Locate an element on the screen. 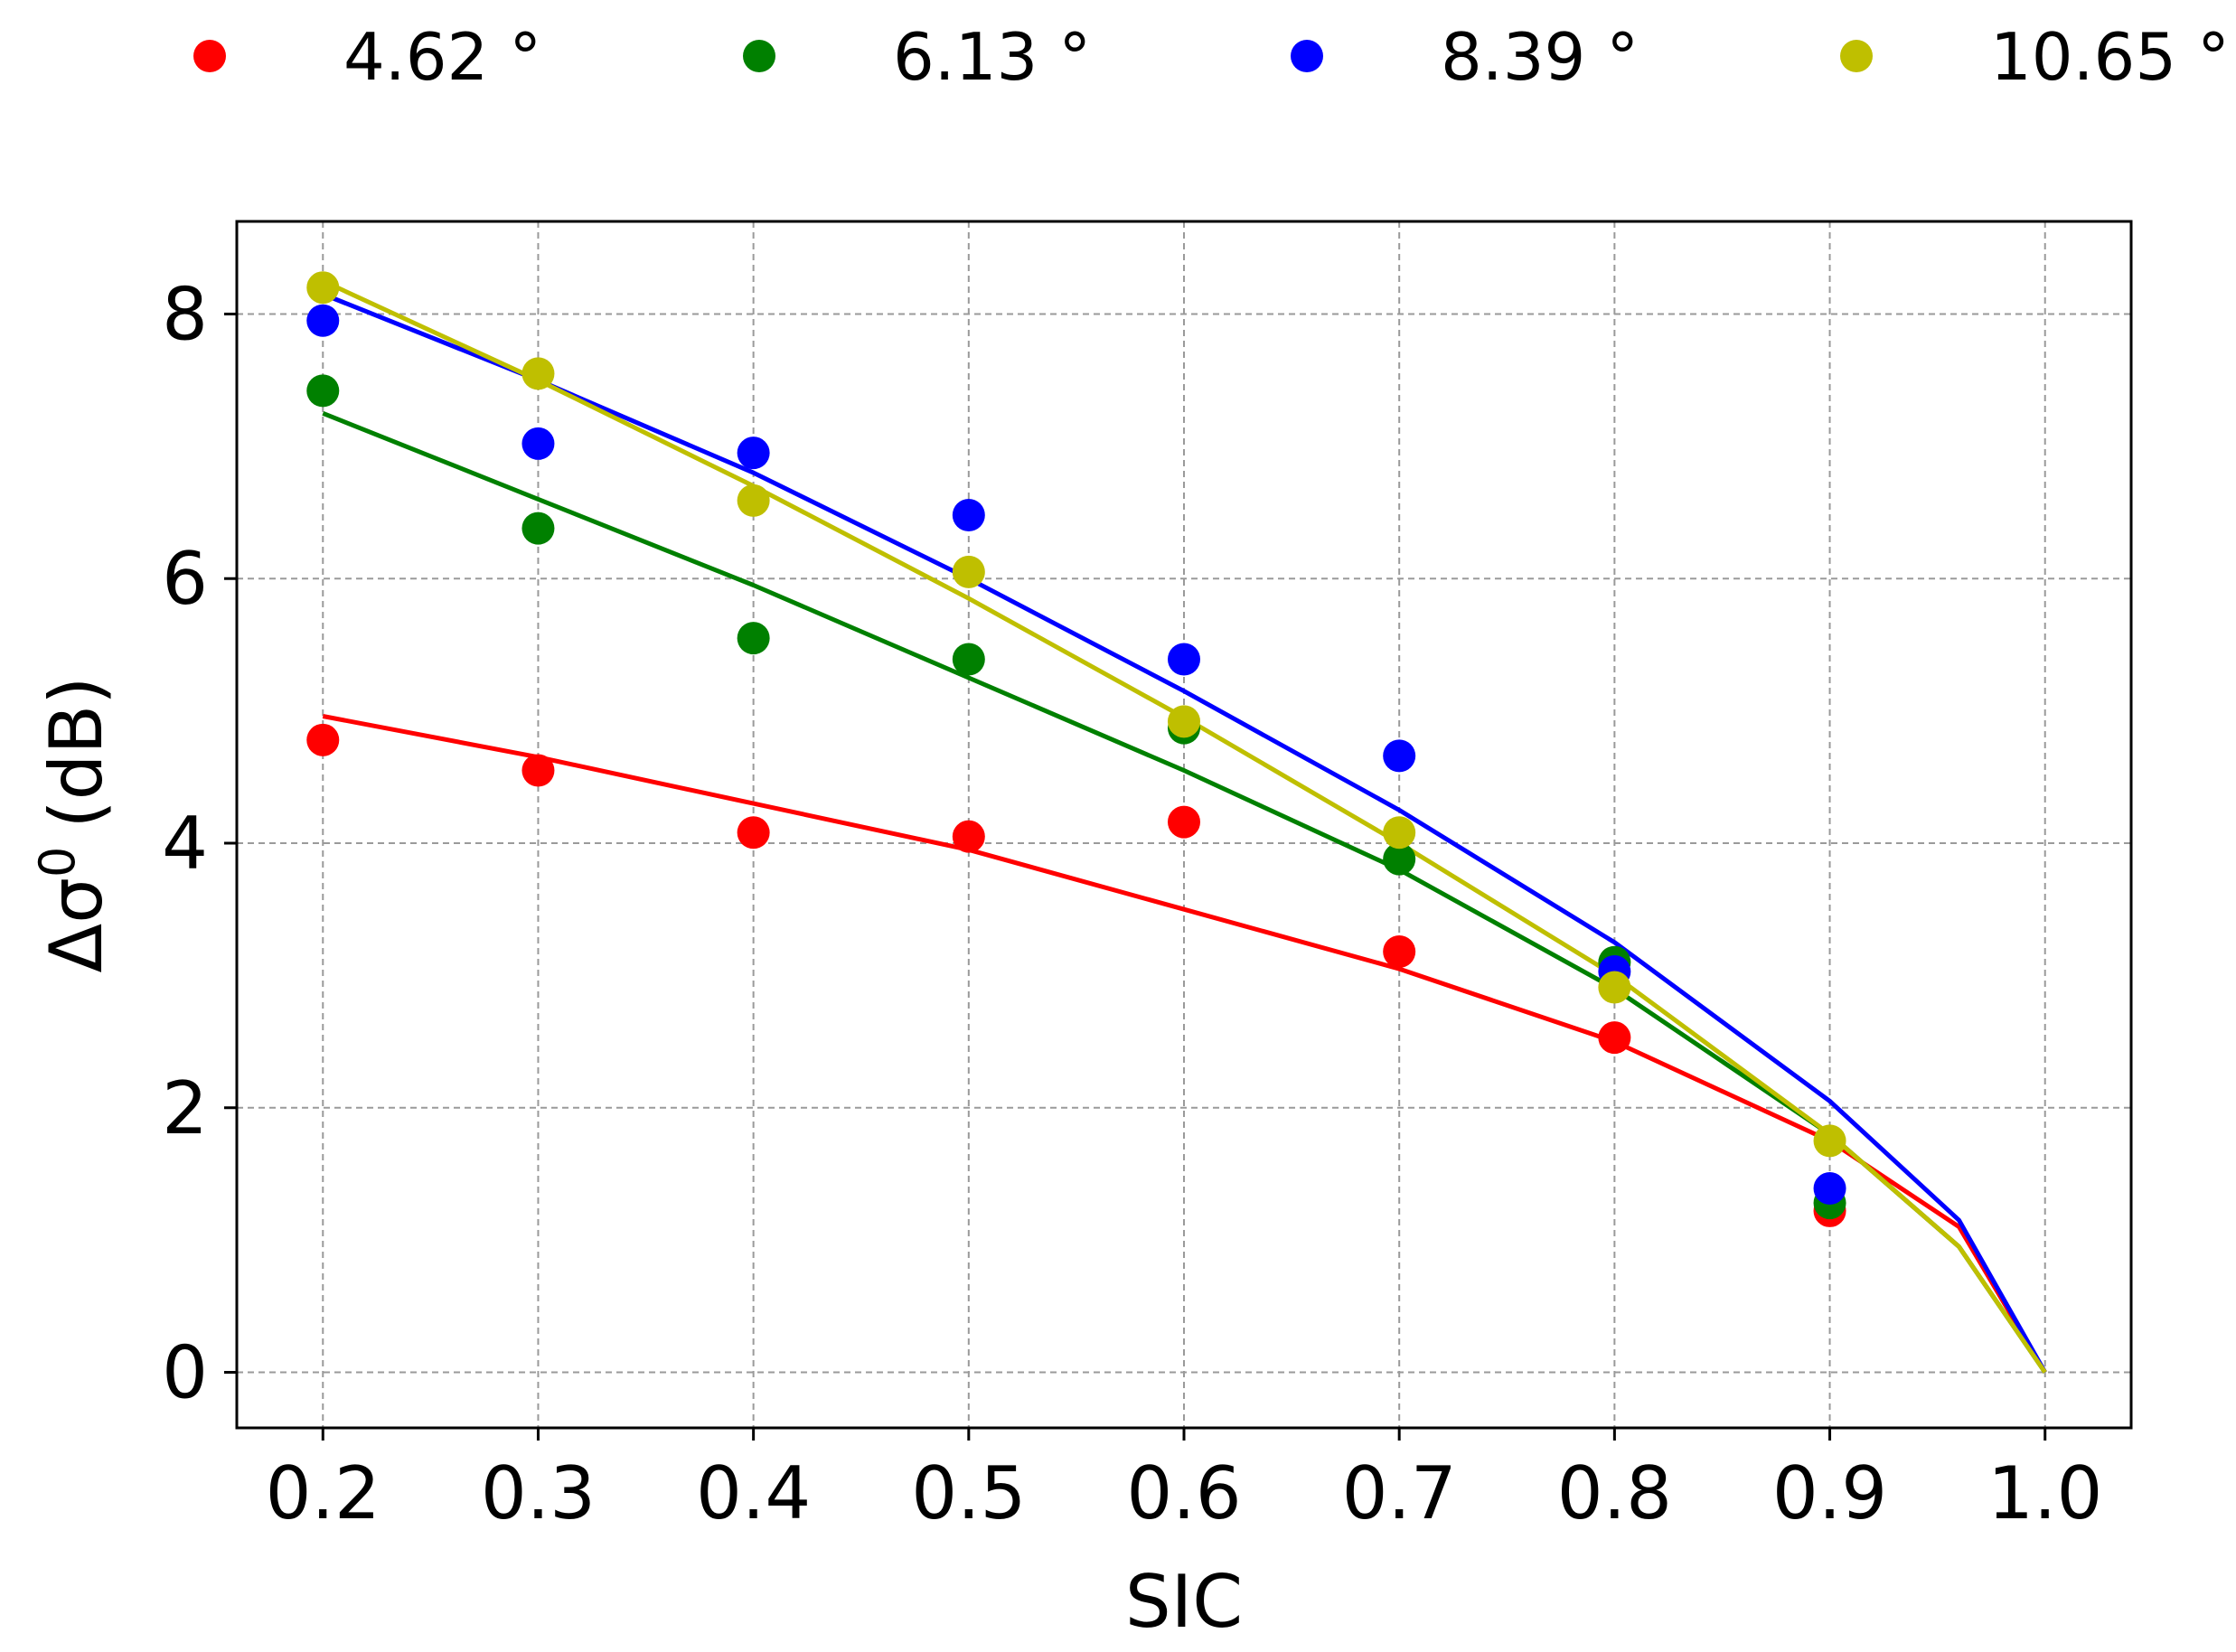  x-axis-ticks: 0.2 0.3 0.4 0.5 0.6 0.7 0.8 0.9 1.0 is located at coordinates (1184, 1481).